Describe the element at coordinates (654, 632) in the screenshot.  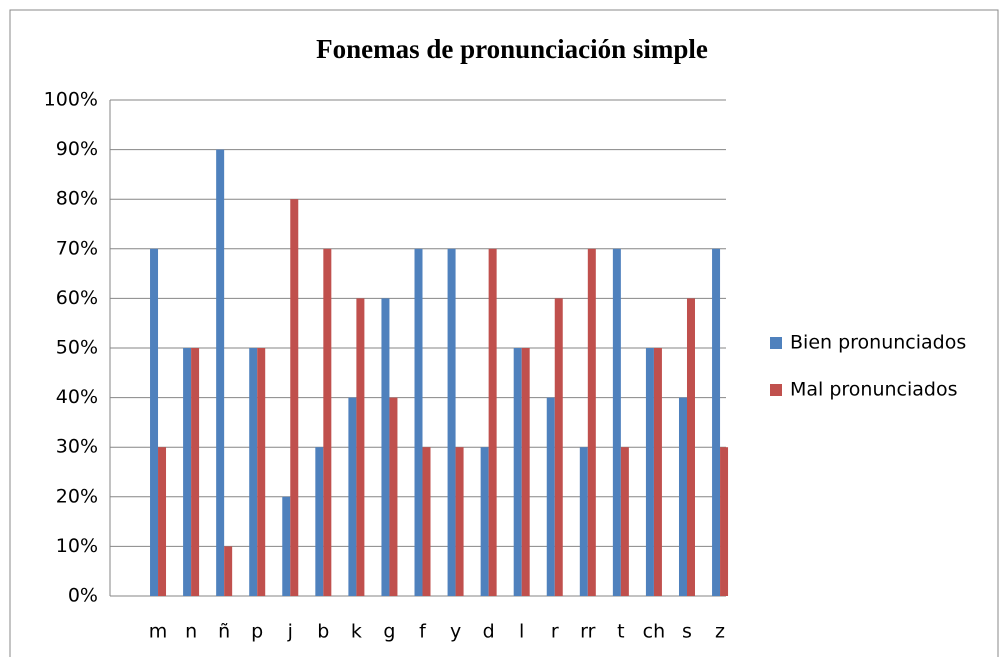
I see `x-tick-label: ch` at that location.